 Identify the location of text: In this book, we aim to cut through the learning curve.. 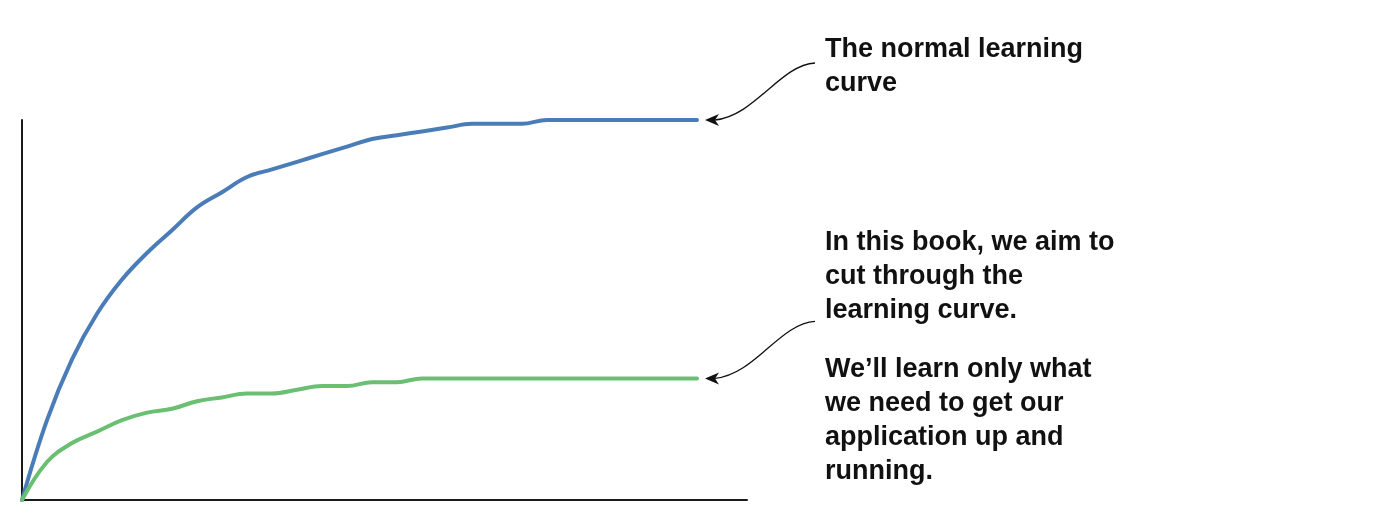
(970, 276).